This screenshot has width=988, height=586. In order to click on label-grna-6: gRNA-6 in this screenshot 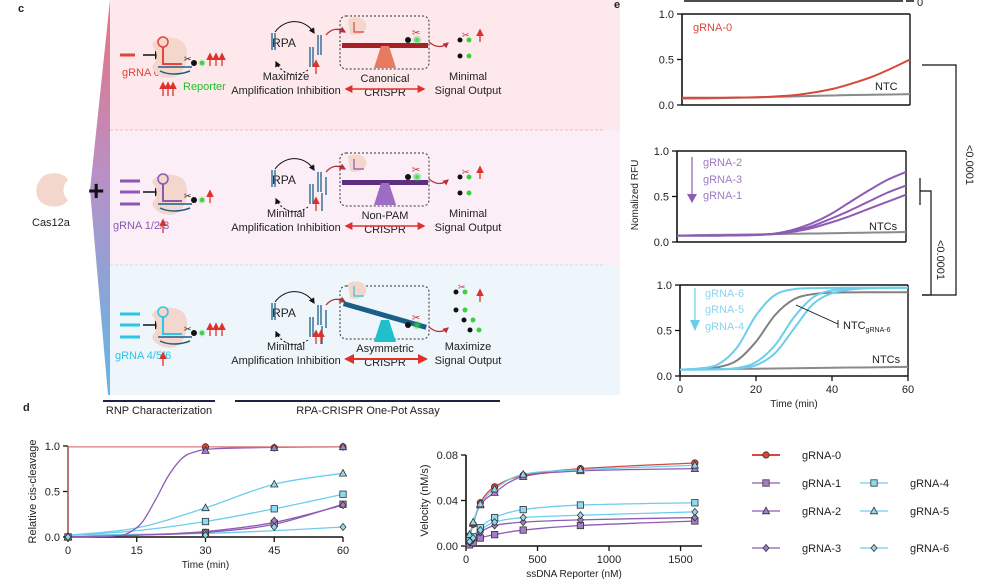, I will do `click(724, 294)`.